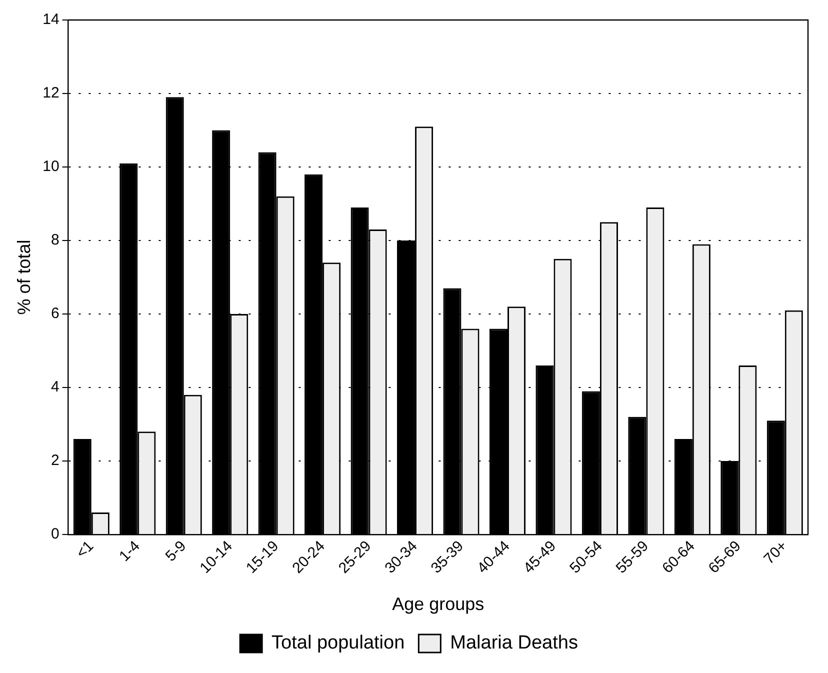 This screenshot has height=673, width=828. I want to click on y-tick-label: 8, so click(55, 240).